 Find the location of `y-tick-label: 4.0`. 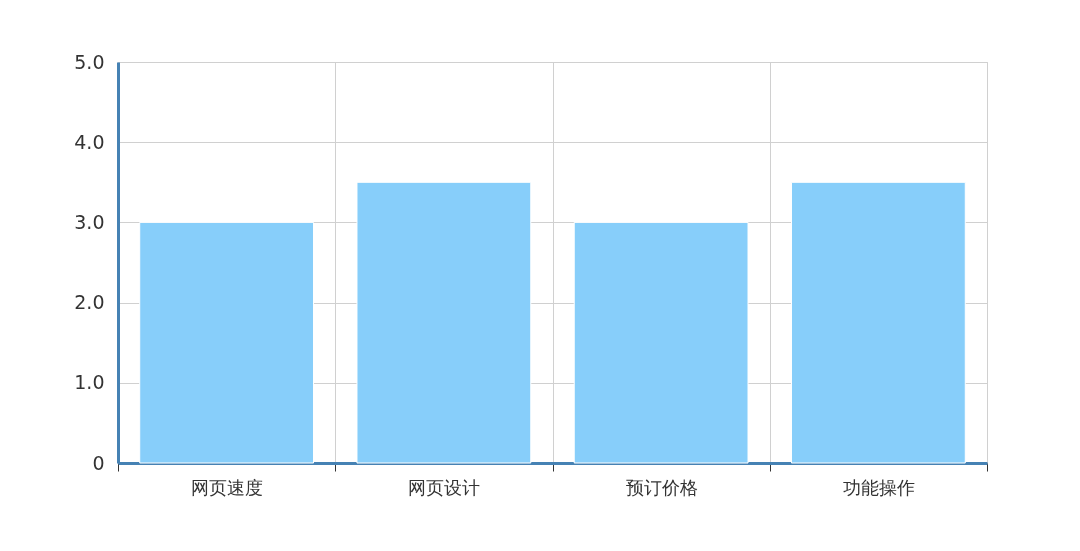

y-tick-label: 4.0 is located at coordinates (89, 141).